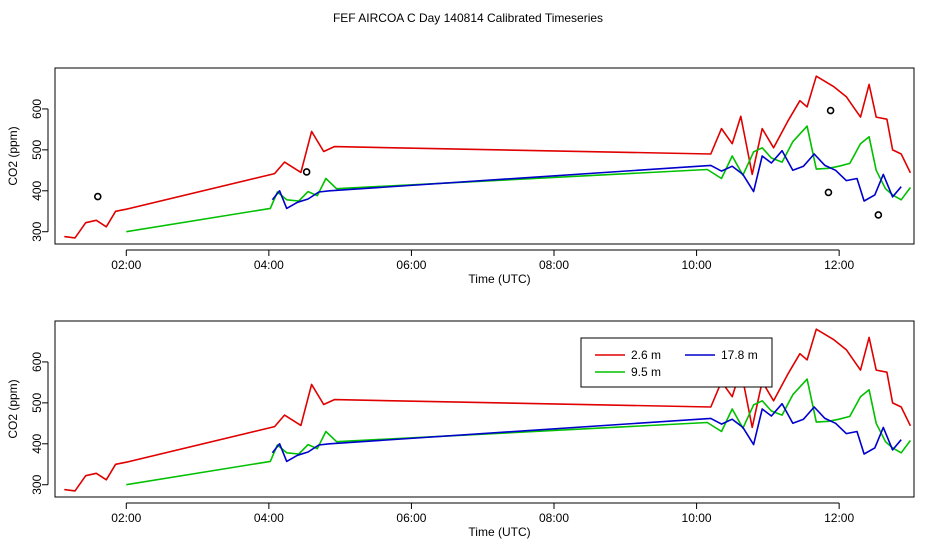 The height and width of the screenshot is (540, 936). What do you see at coordinates (739, 355) in the screenshot?
I see `legend-label: 17.8 m` at bounding box center [739, 355].